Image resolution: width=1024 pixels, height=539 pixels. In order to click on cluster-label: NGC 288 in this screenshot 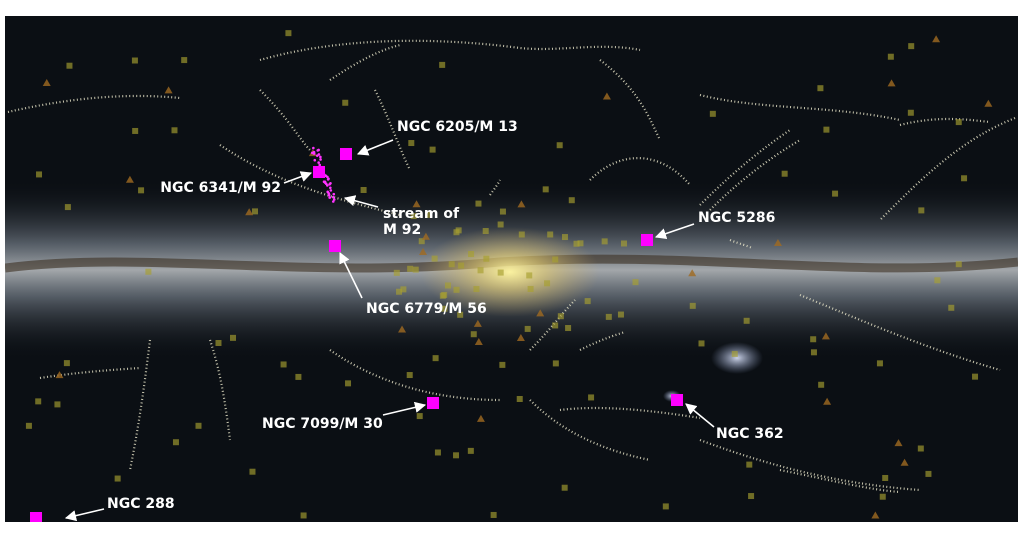, I will do `click(141, 504)`.